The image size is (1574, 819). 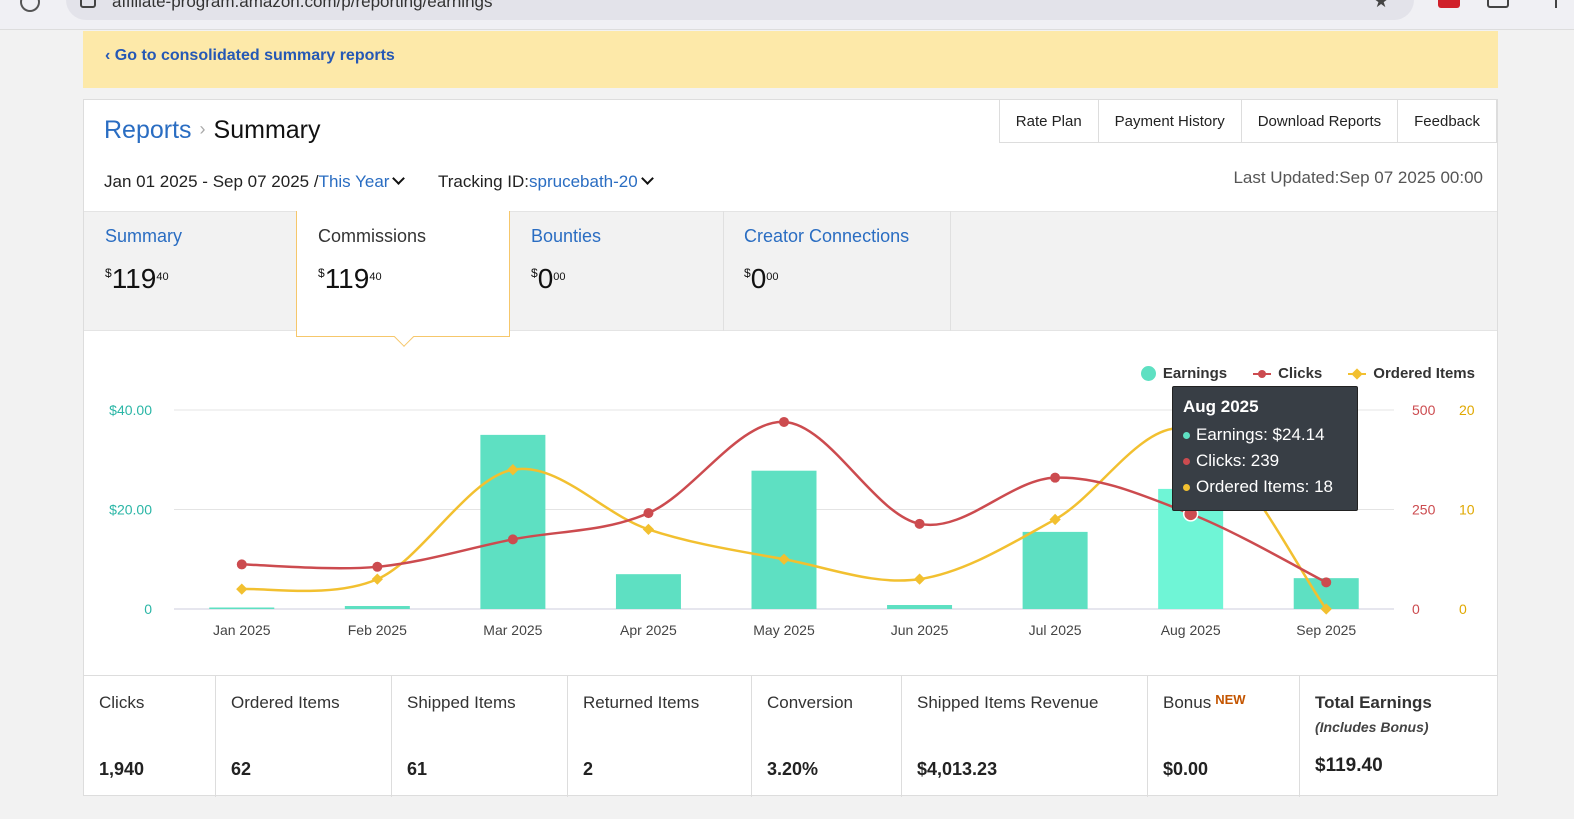 I want to click on date-range-text: Jan 01 2025 - Sep 07 2025 /, so click(x=211, y=181).